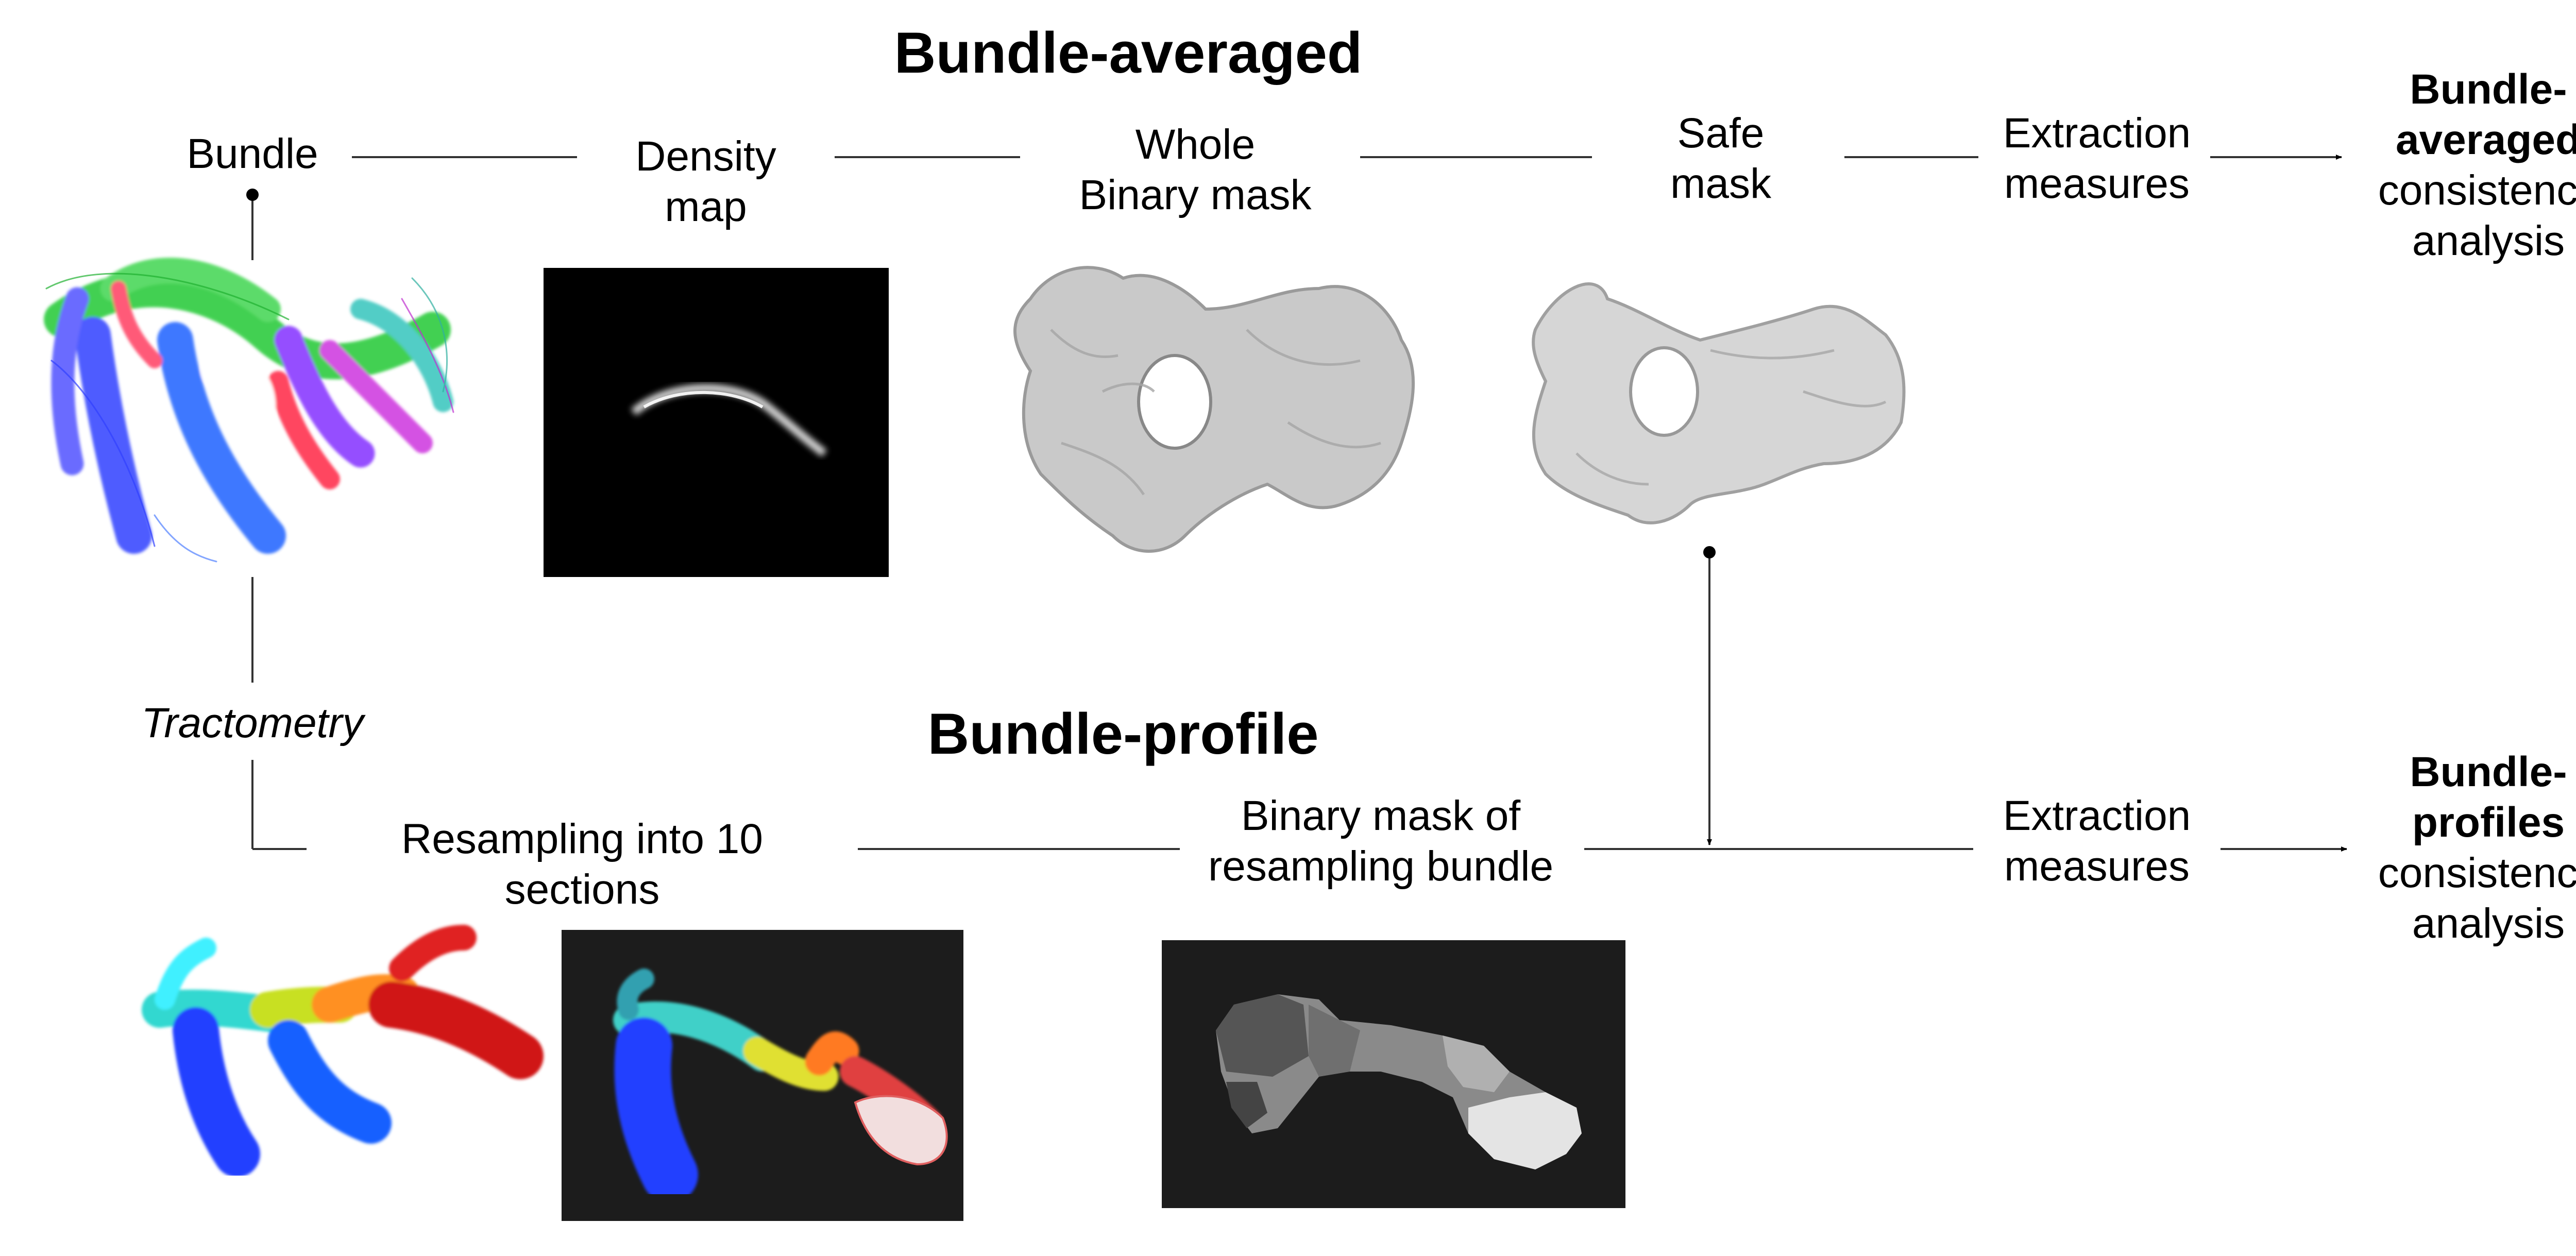 The height and width of the screenshot is (1256, 2576). I want to click on safe-line1: Safe, so click(1721, 133).